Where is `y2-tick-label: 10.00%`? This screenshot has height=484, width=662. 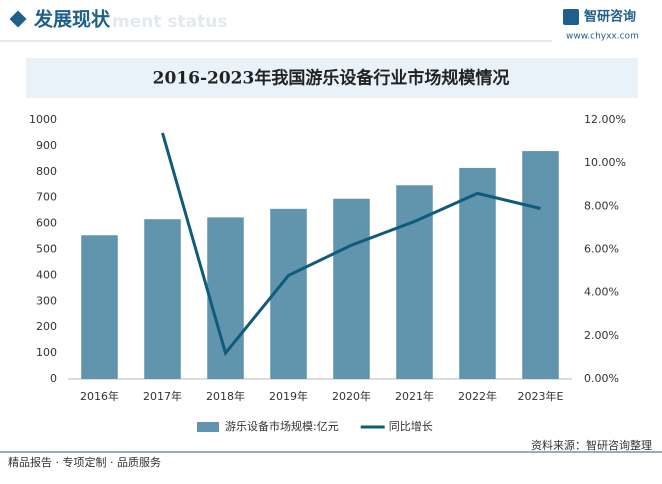 y2-tick-label: 10.00% is located at coordinates (605, 162).